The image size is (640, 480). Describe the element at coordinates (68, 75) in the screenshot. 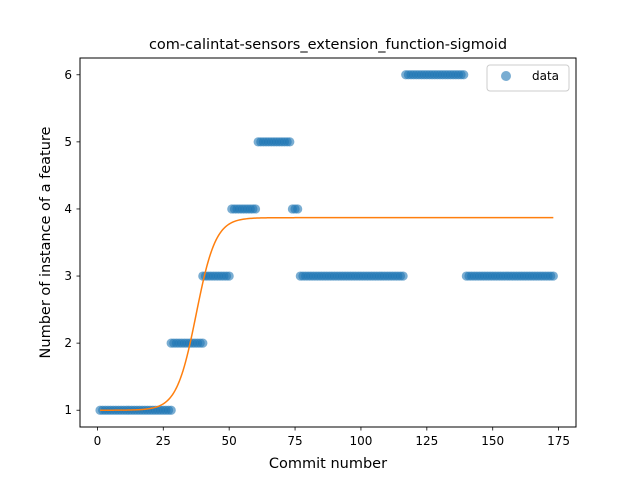

I see `y-tick-label: 6` at that location.